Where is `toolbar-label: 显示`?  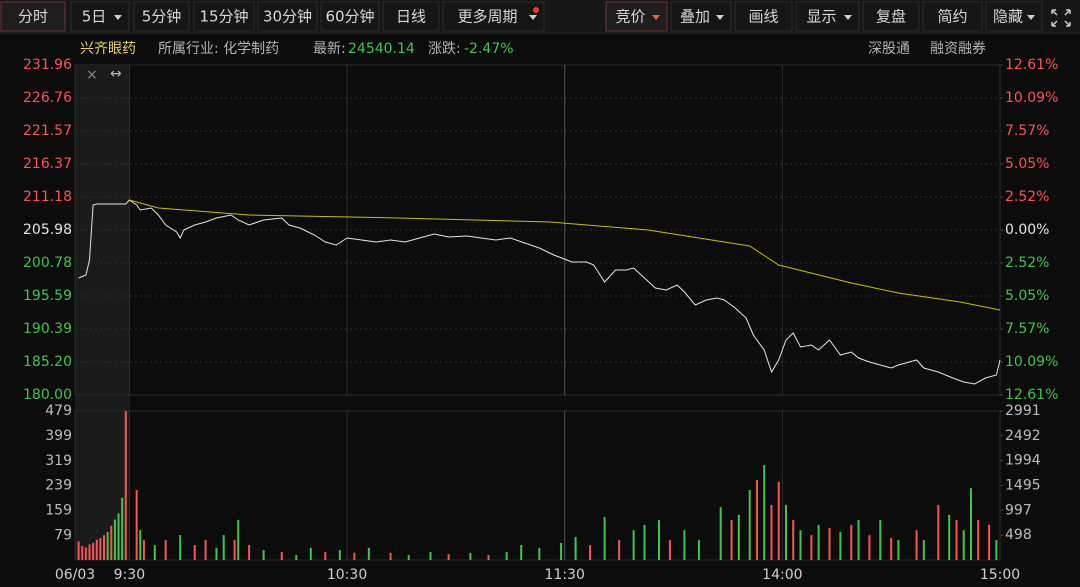 toolbar-label: 显示 is located at coordinates (821, 17).